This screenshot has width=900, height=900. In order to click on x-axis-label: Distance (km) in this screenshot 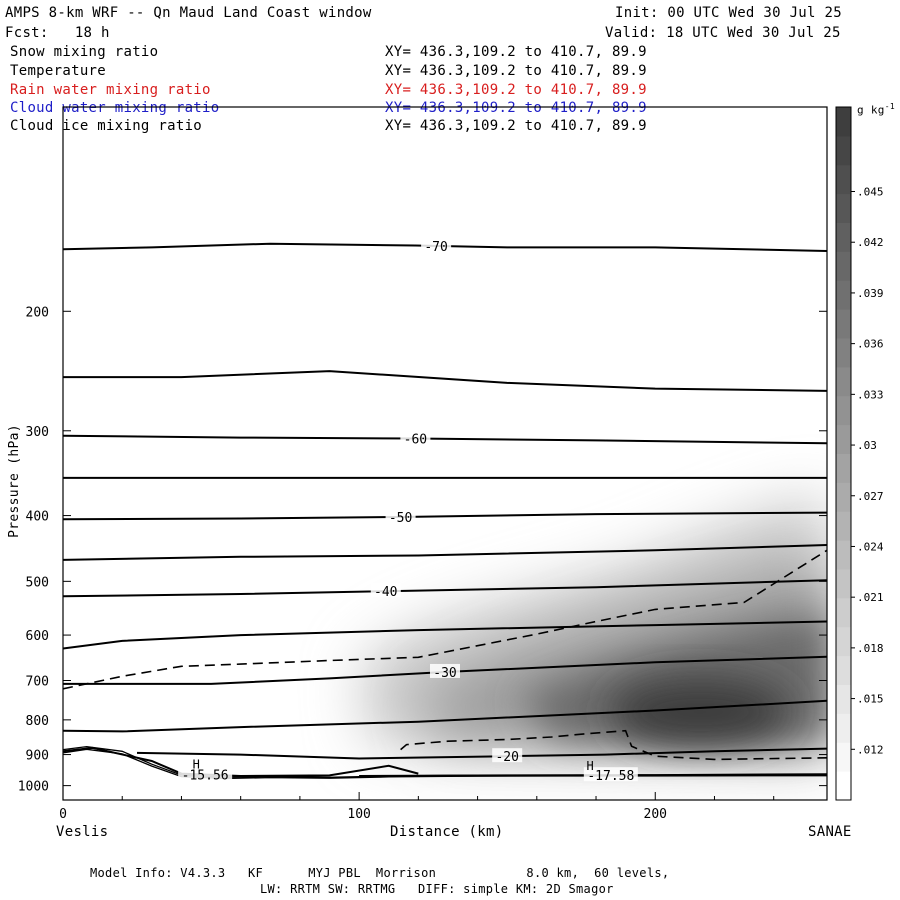, I will do `click(447, 832)`.